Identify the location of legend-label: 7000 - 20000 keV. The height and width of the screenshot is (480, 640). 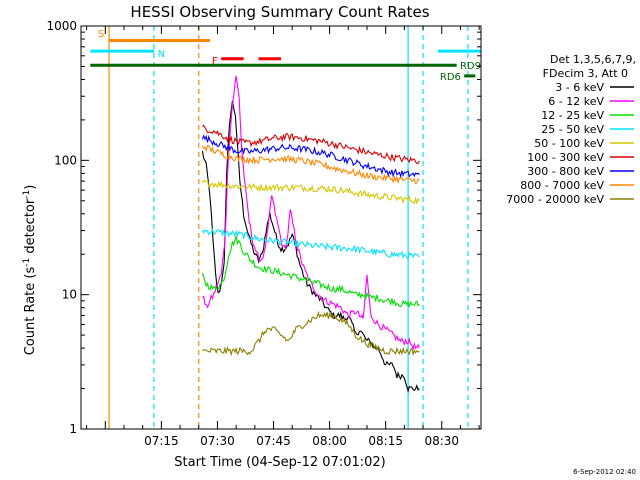
(555, 199).